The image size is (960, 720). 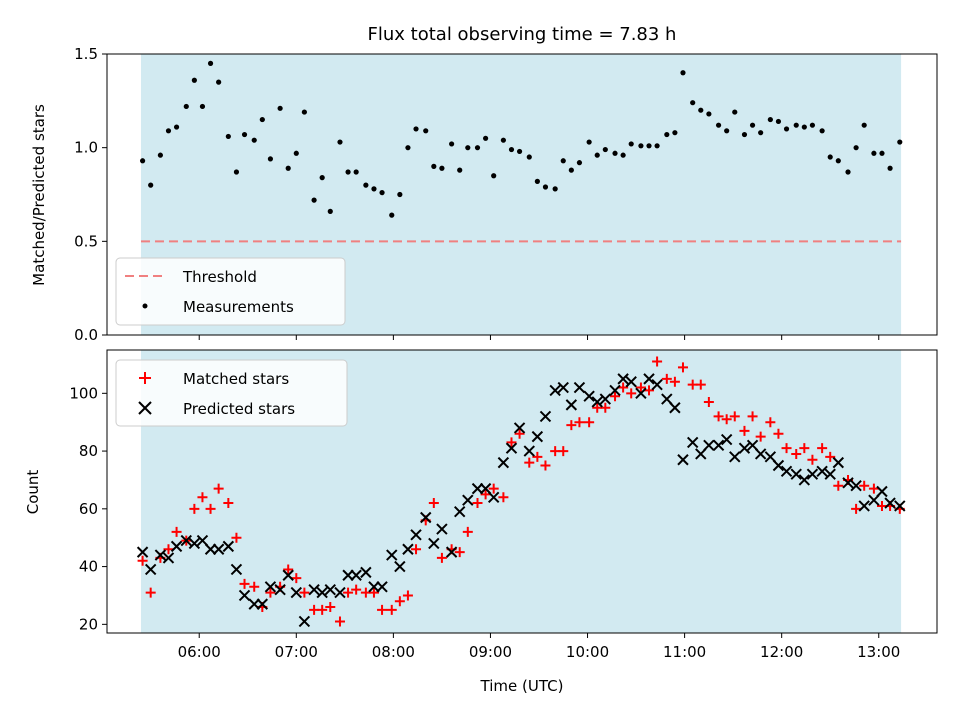 I want to click on y-tick-label: 0.5, so click(x=86, y=241).